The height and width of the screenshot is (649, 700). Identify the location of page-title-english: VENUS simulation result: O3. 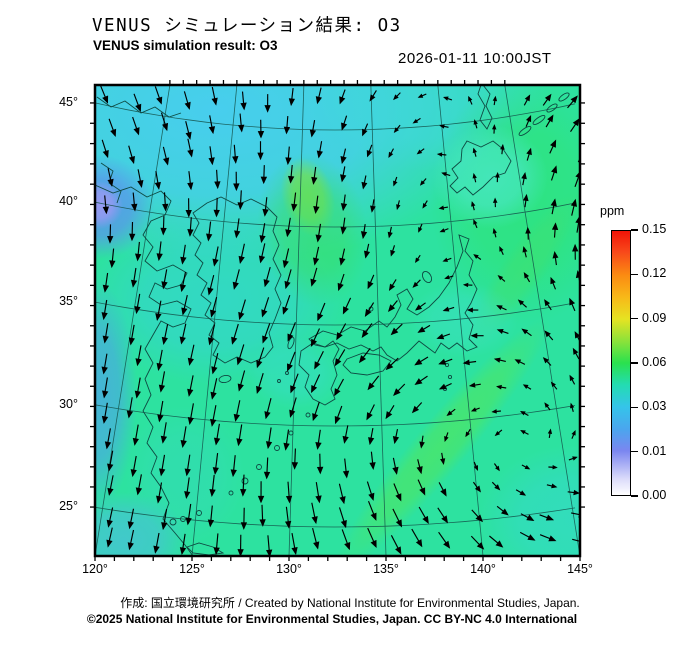
(185, 45).